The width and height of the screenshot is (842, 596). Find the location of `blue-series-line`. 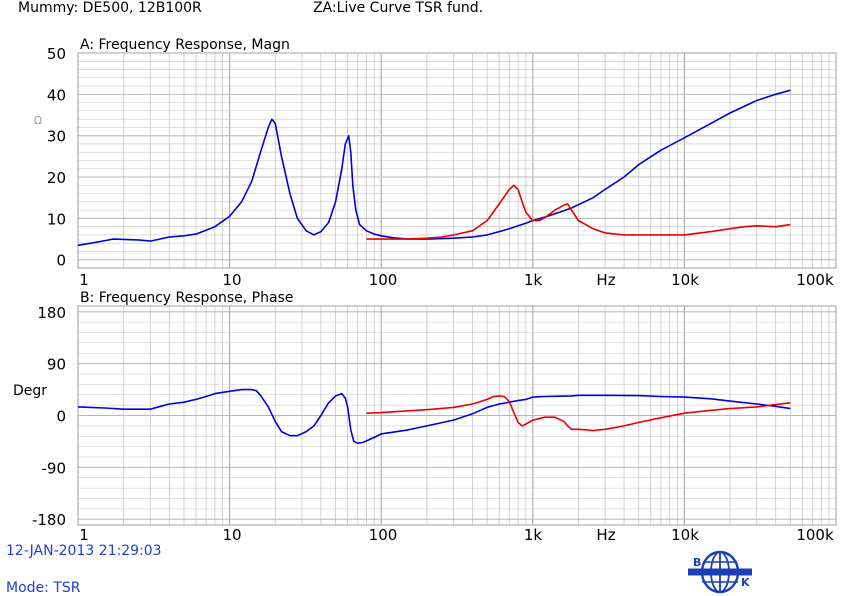

blue-series-line is located at coordinates (434, 416).